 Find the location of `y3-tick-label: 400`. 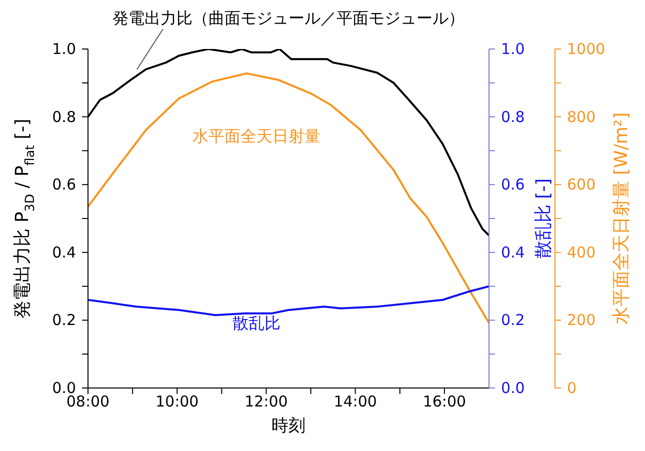

y3-tick-label: 400 is located at coordinates (581, 252).